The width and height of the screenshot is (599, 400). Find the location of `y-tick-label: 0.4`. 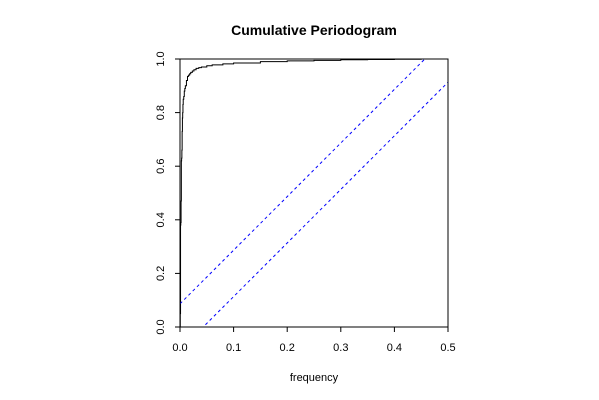

y-tick-label: 0.4 is located at coordinates (161, 219).